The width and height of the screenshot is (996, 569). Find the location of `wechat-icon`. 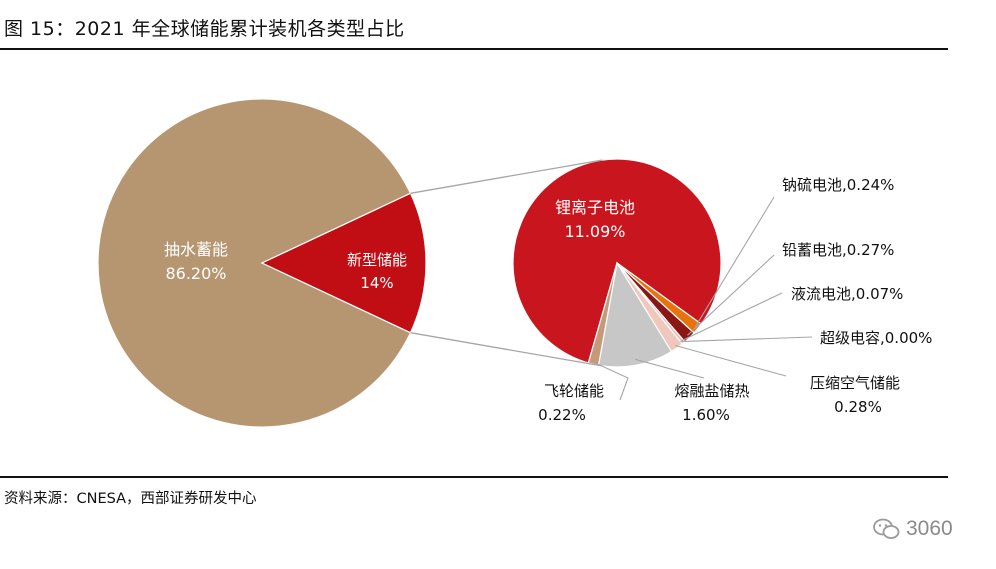

wechat-icon is located at coordinates (886, 528).